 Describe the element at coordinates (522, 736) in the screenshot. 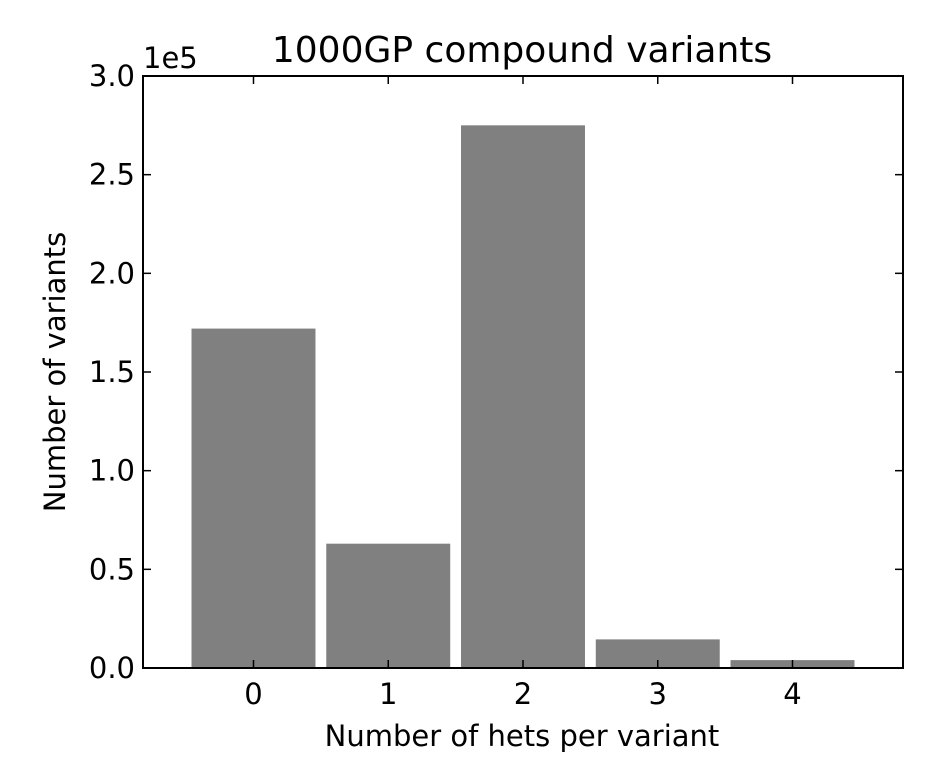

I see `x-axis-label: Number of hets per variant` at that location.